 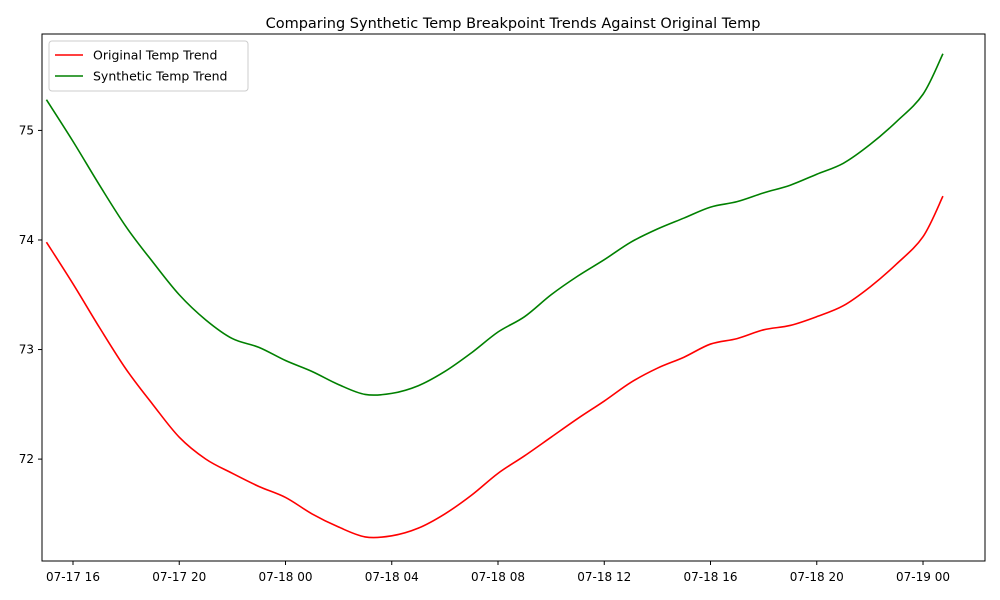 What do you see at coordinates (498, 577) in the screenshot?
I see `x-tick-label: 07-18 08` at bounding box center [498, 577].